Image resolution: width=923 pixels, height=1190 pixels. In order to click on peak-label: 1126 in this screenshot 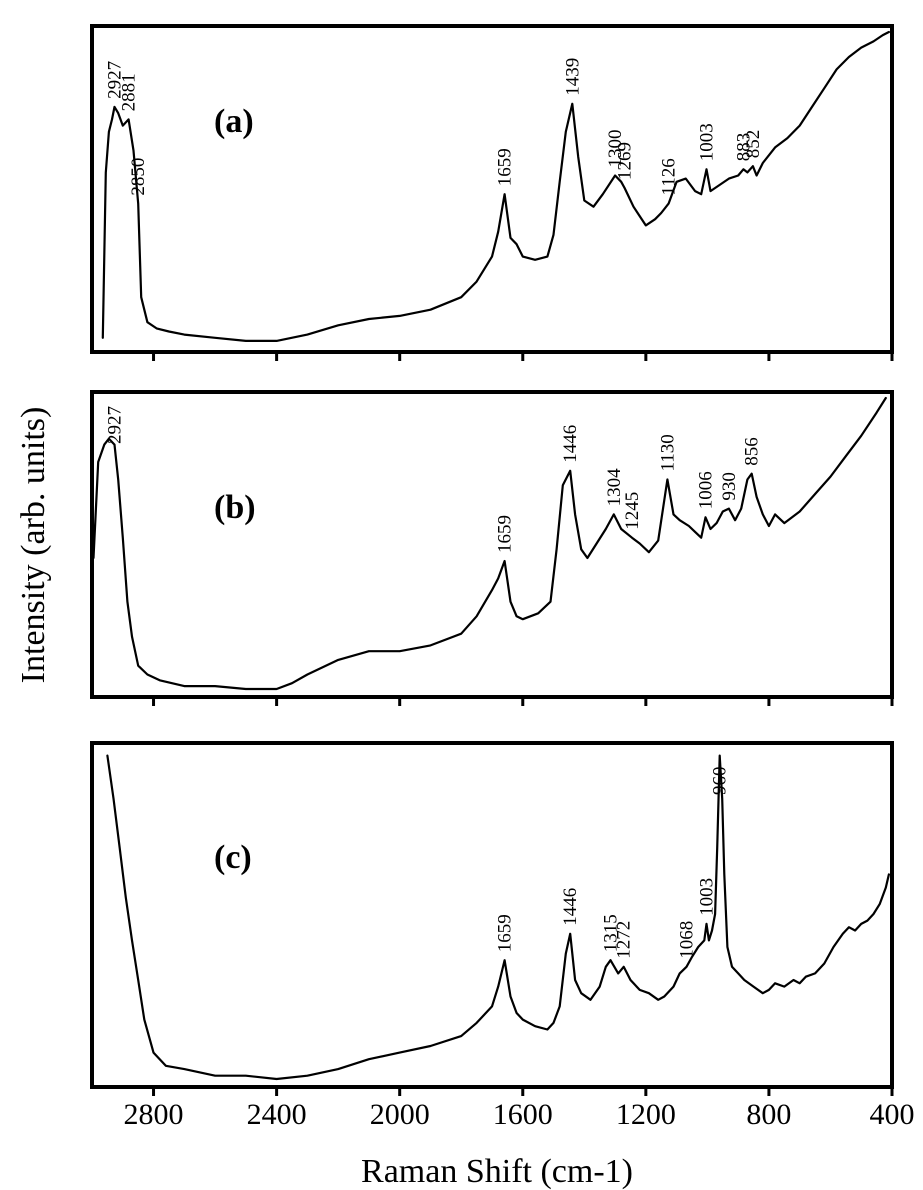, I will do `click(669, 176)`.